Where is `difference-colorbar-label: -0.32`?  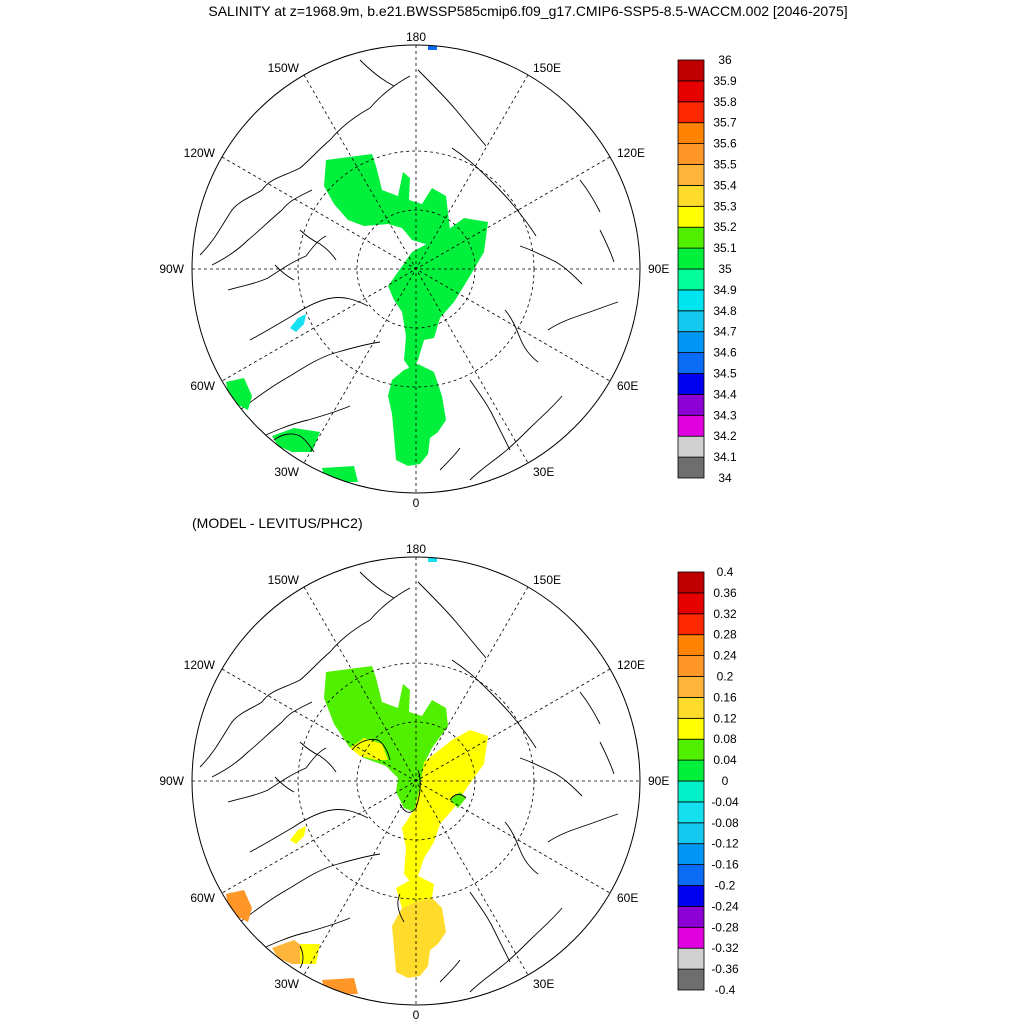
difference-colorbar-label: -0.32 is located at coordinates (725, 948).